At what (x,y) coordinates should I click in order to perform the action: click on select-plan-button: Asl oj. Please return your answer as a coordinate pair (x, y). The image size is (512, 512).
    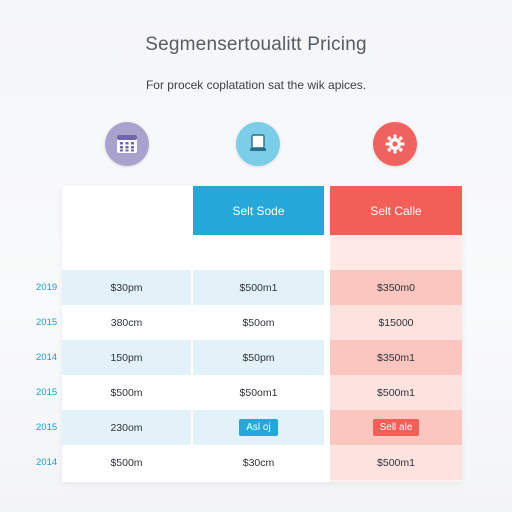
    Looking at the image, I should click on (258, 427).